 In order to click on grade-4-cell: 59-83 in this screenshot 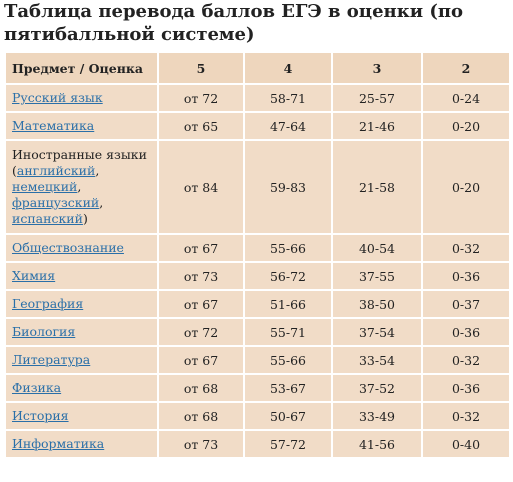, I will do `click(288, 187)`.